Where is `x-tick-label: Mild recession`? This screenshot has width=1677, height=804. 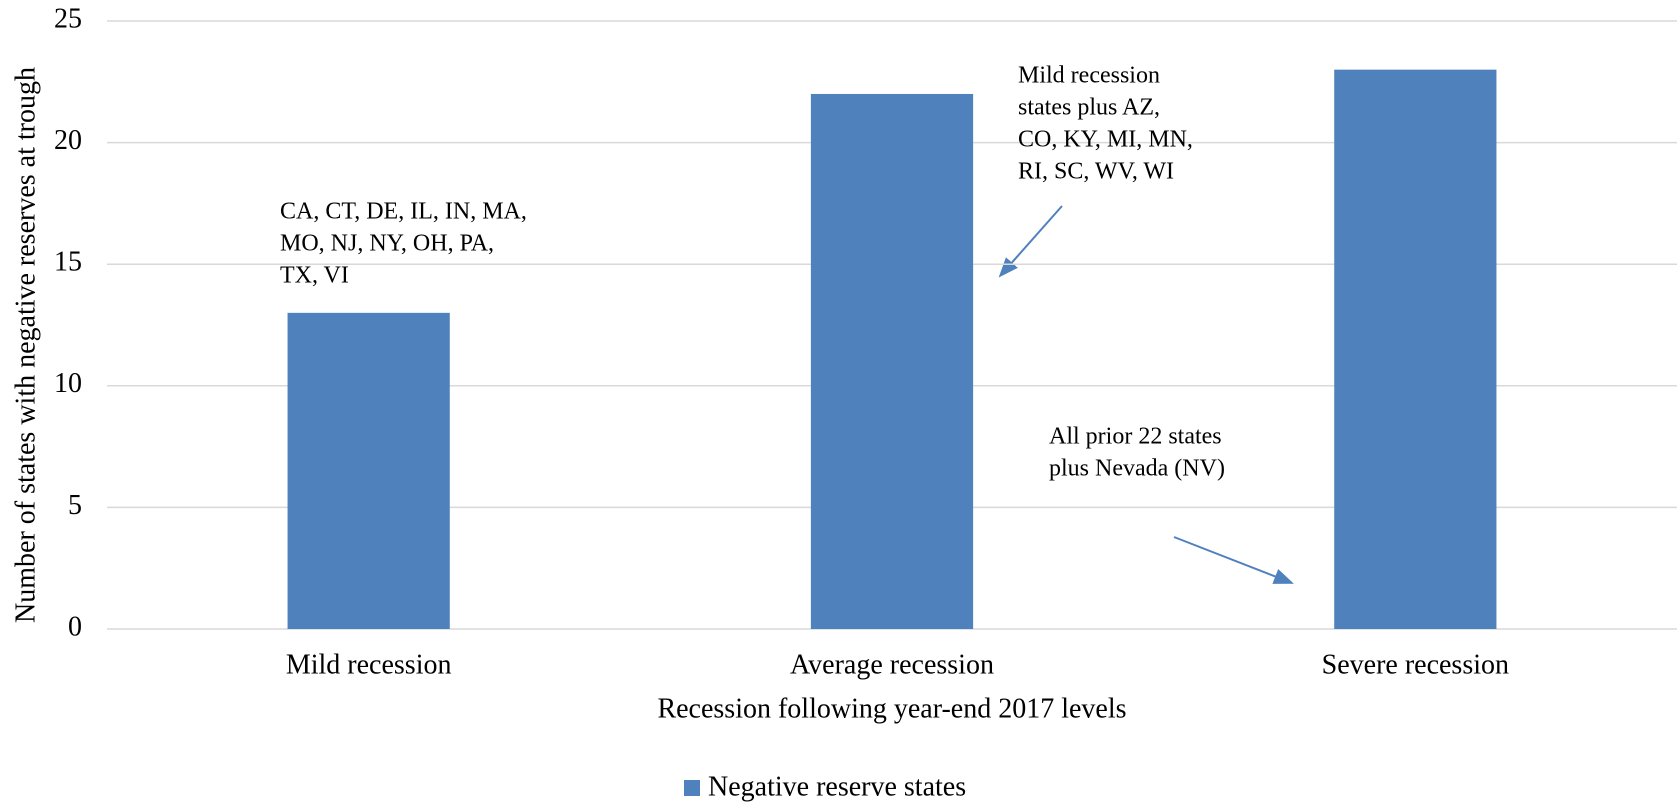 x-tick-label: Mild recession is located at coordinates (369, 664).